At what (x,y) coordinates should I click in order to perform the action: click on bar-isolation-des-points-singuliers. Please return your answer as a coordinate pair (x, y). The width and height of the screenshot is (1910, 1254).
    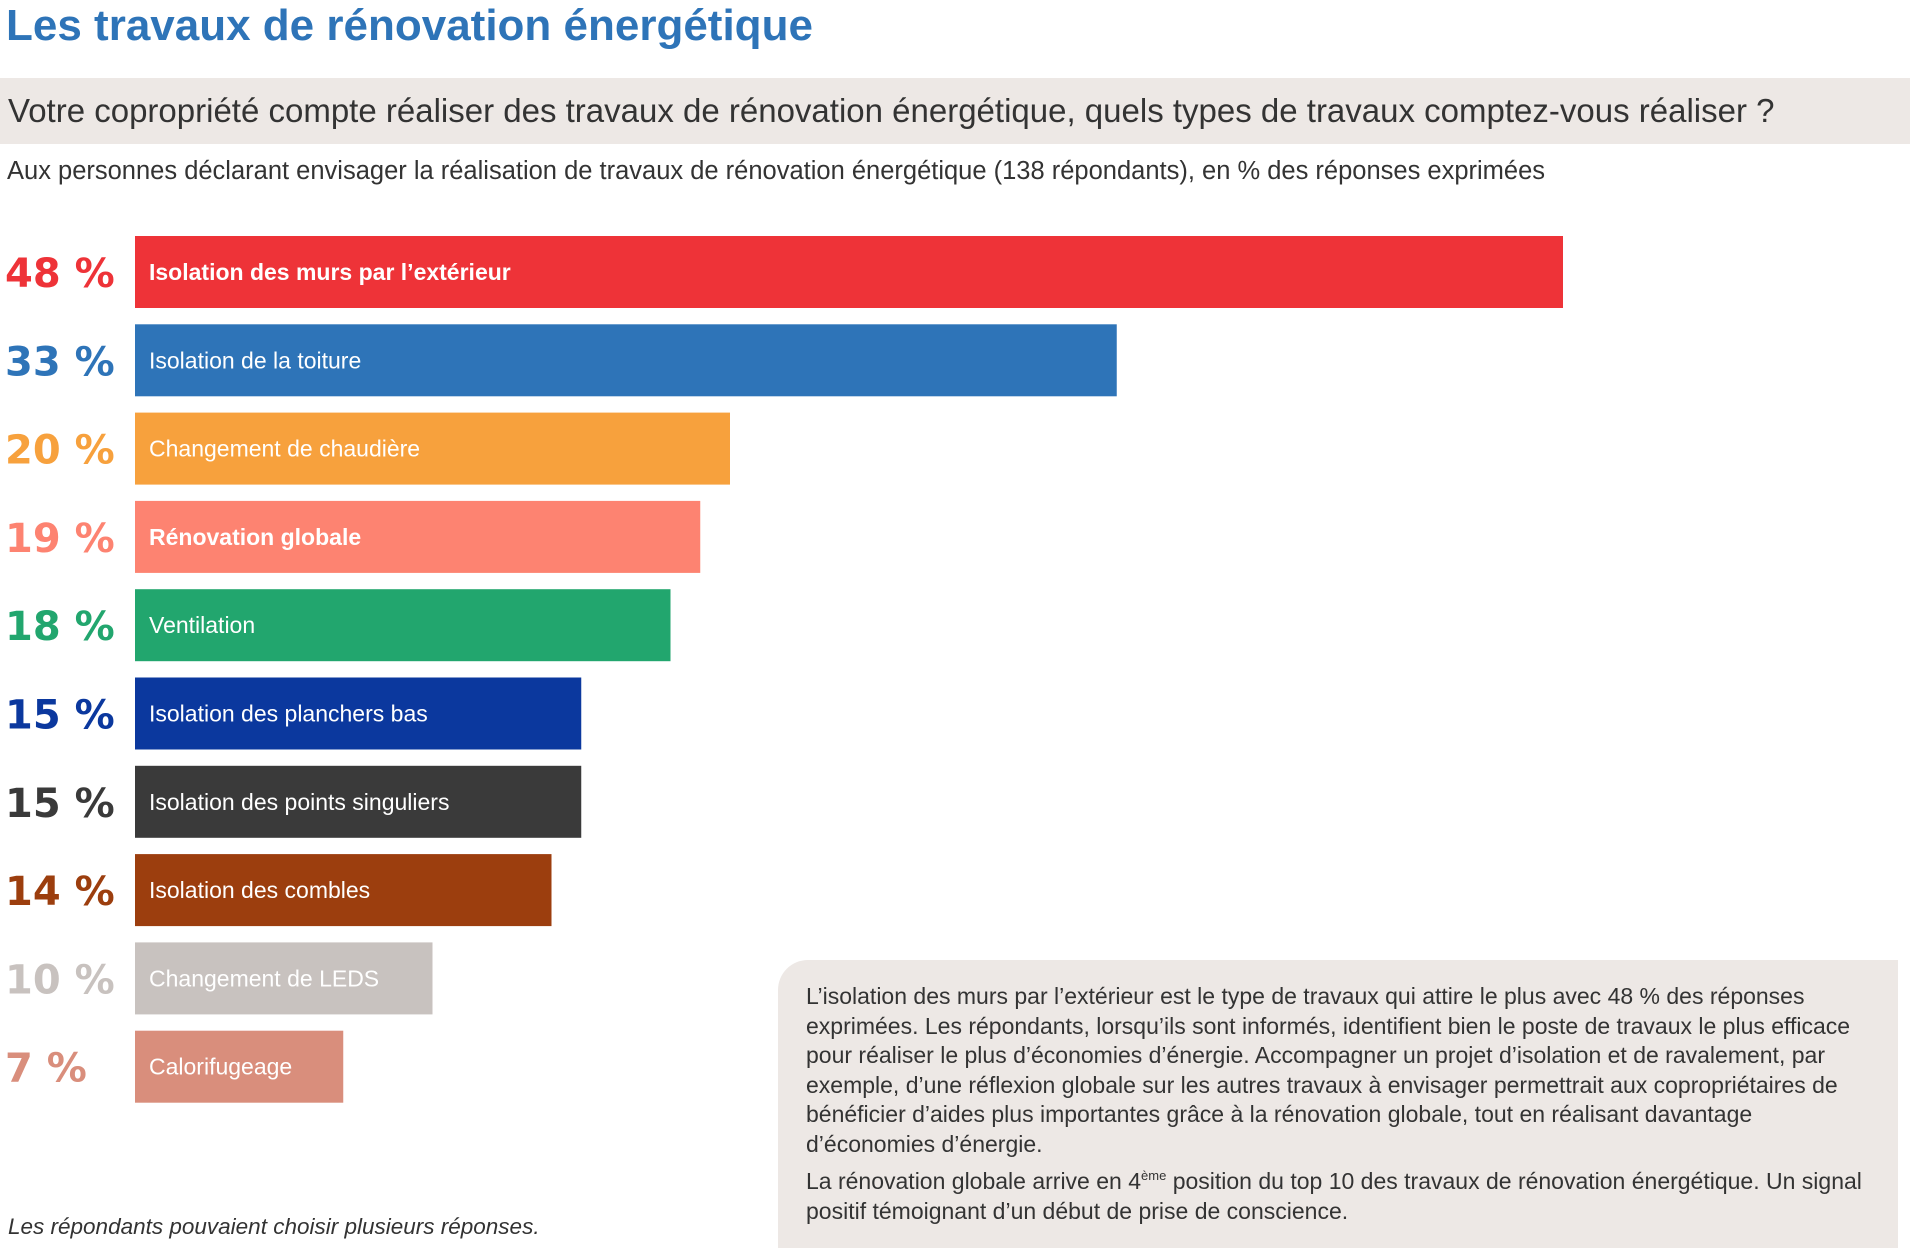
    Looking at the image, I should click on (358, 801).